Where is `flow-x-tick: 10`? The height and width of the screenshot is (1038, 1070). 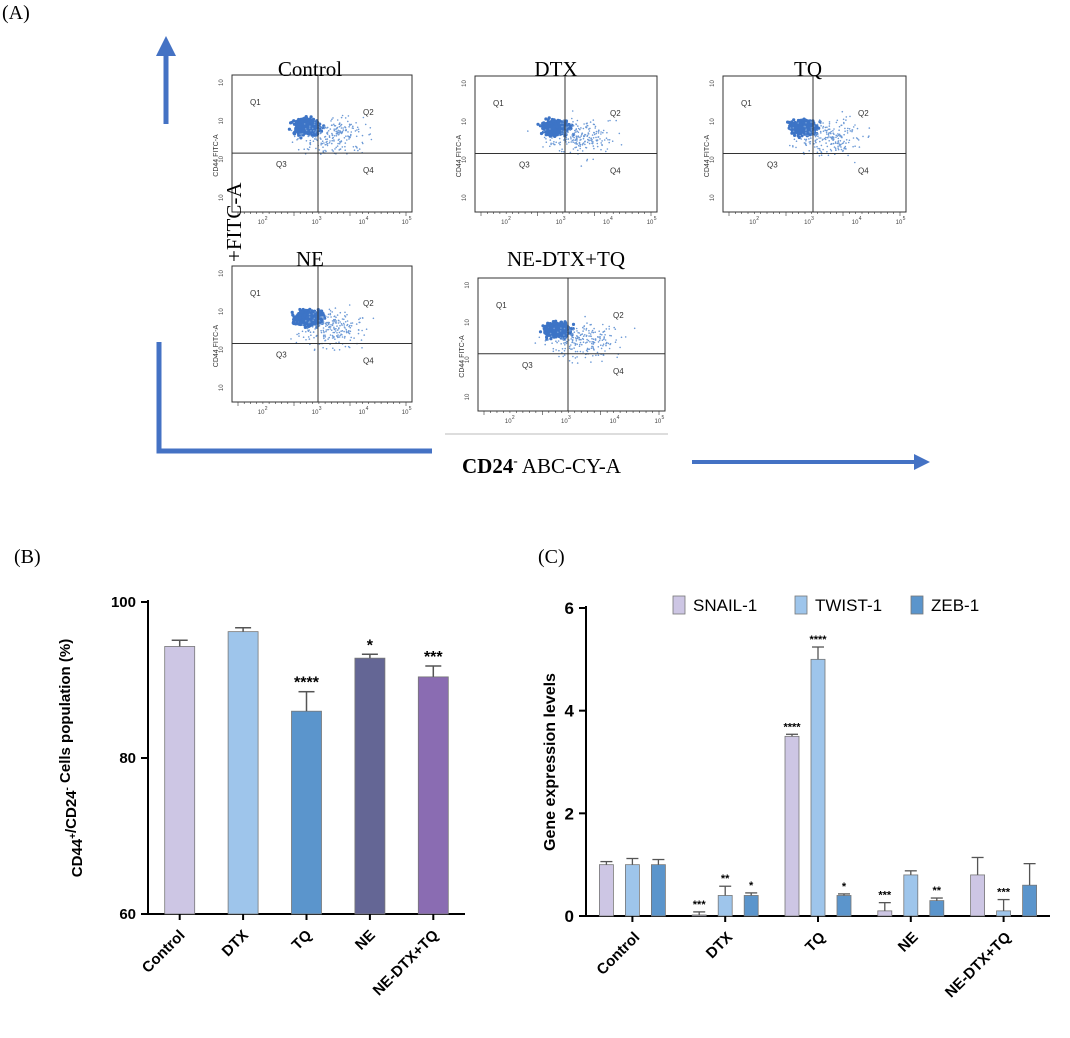
flow-x-tick: 10 is located at coordinates (504, 223).